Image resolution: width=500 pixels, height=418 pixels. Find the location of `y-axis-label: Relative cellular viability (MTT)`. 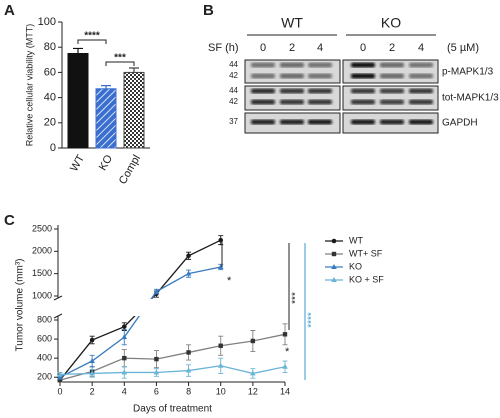

y-axis-label: Relative cellular viability (MTT) is located at coordinates (29, 85).